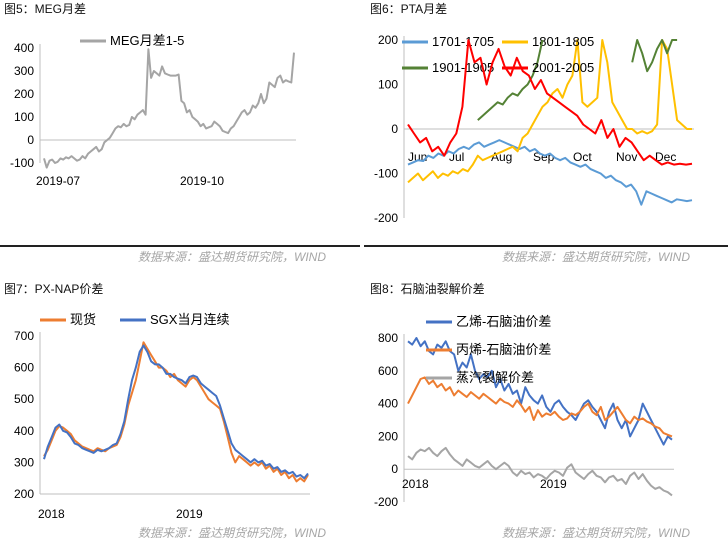  I want to click on legend-label: 1701-1705, so click(463, 41).